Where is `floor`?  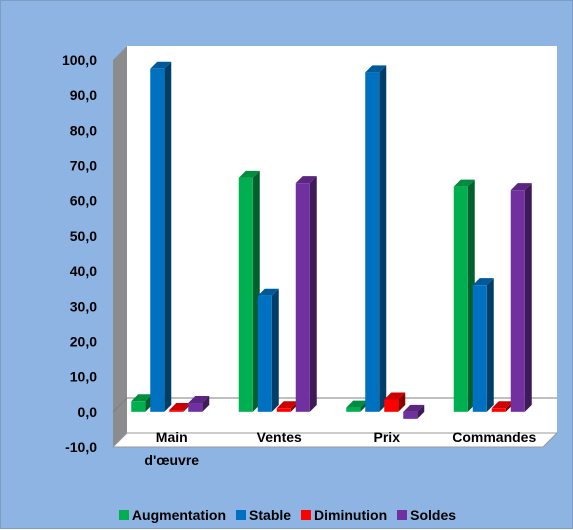
floor is located at coordinates (335, 440).